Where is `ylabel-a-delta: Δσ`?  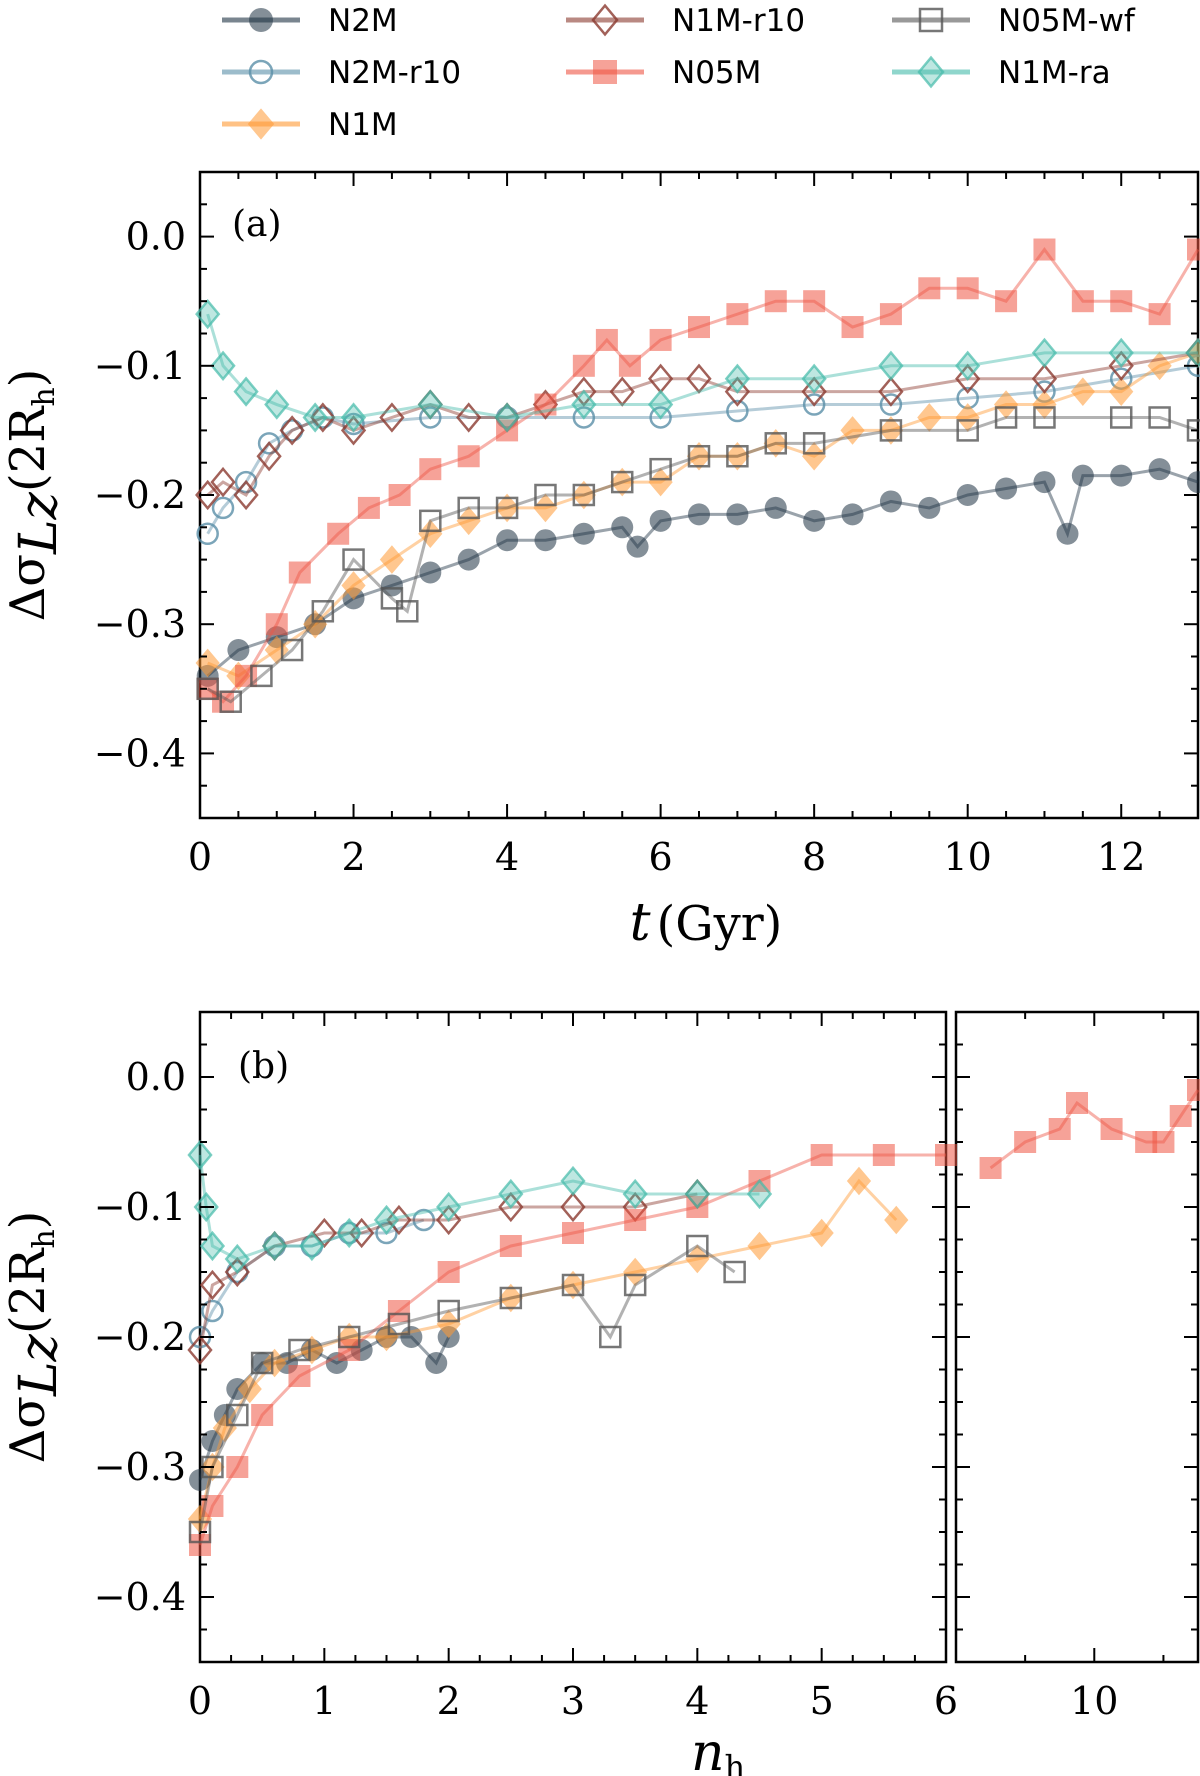 ylabel-a-delta: Δσ is located at coordinates (28, 587).